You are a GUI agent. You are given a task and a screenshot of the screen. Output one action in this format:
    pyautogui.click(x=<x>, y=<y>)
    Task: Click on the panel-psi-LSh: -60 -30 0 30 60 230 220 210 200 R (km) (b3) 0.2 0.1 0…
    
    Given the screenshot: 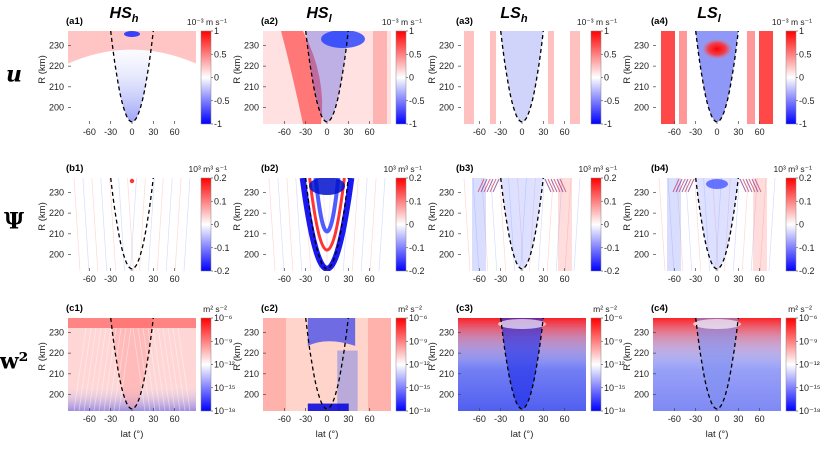 What is the action you would take?
    pyautogui.click(x=523, y=223)
    